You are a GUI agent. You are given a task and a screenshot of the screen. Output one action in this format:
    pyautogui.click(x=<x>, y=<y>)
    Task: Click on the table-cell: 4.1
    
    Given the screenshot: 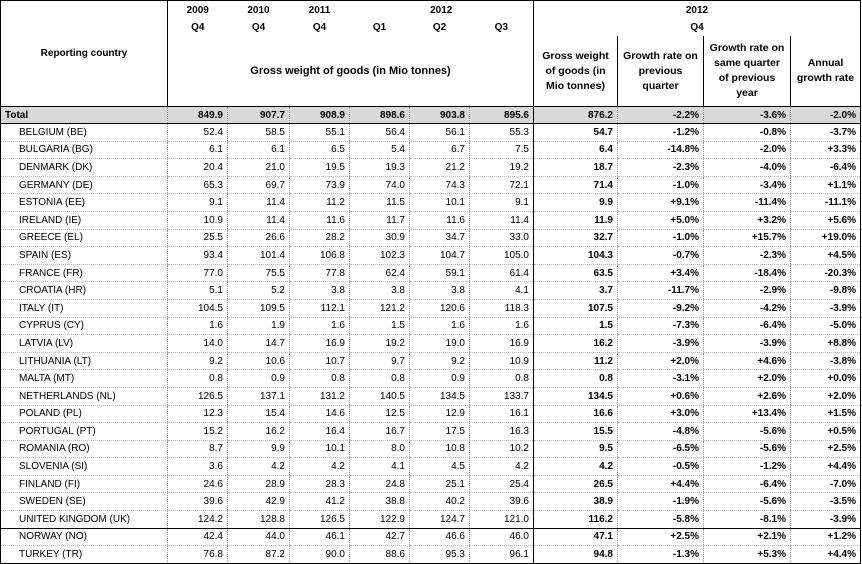 What is the action you would take?
    pyautogui.click(x=380, y=467)
    